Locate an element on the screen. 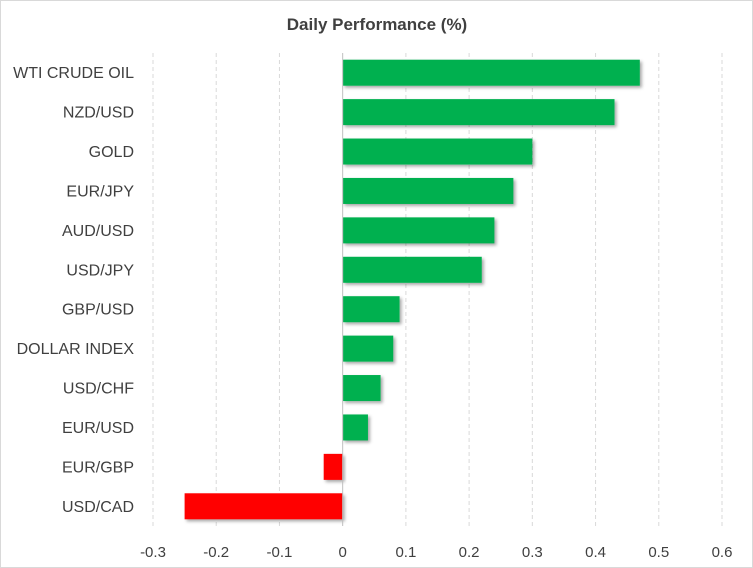 This screenshot has height=568, width=753. bar-eur-usd is located at coordinates (355, 427).